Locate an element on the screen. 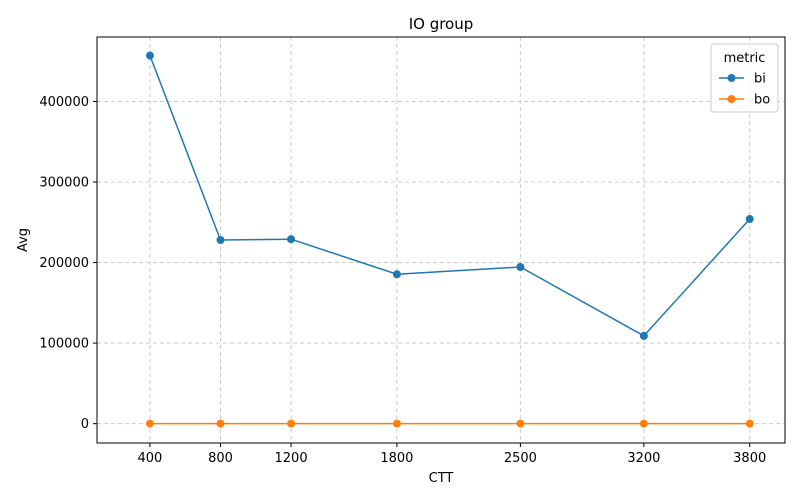  legend-title: metric is located at coordinates (745, 58).